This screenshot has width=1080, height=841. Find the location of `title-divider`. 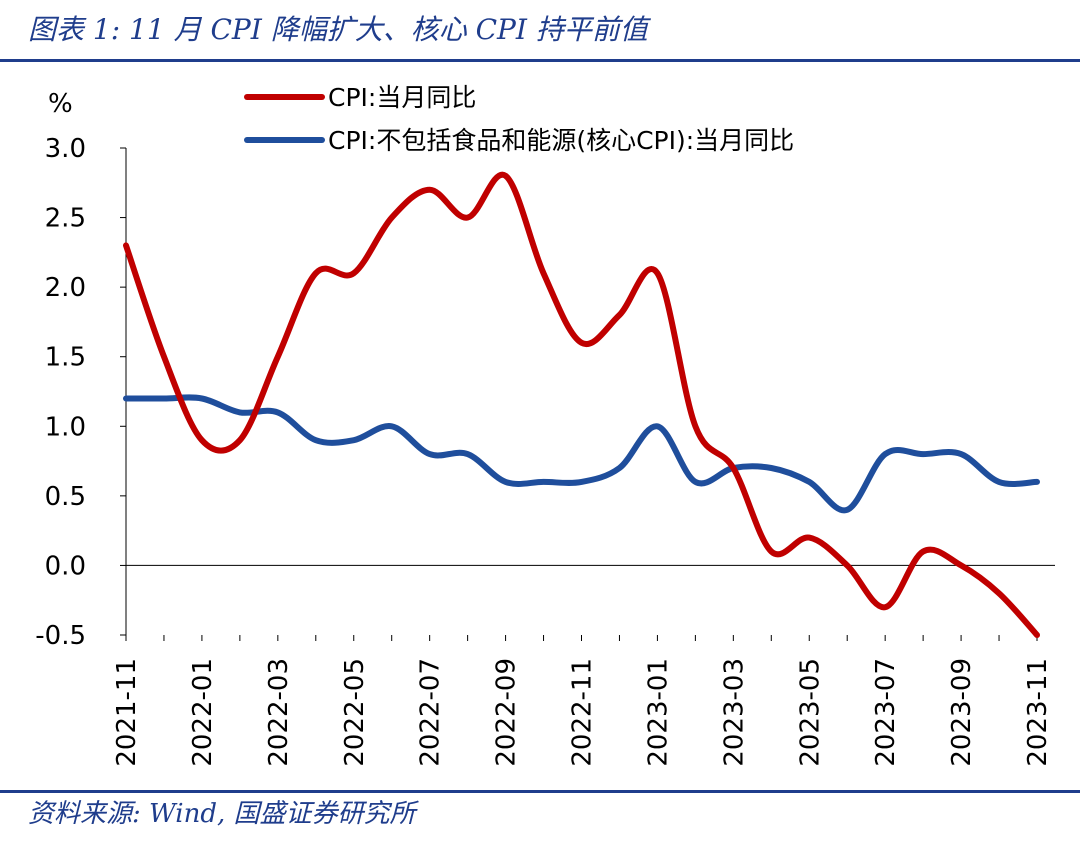

title-divider is located at coordinates (540, 60).